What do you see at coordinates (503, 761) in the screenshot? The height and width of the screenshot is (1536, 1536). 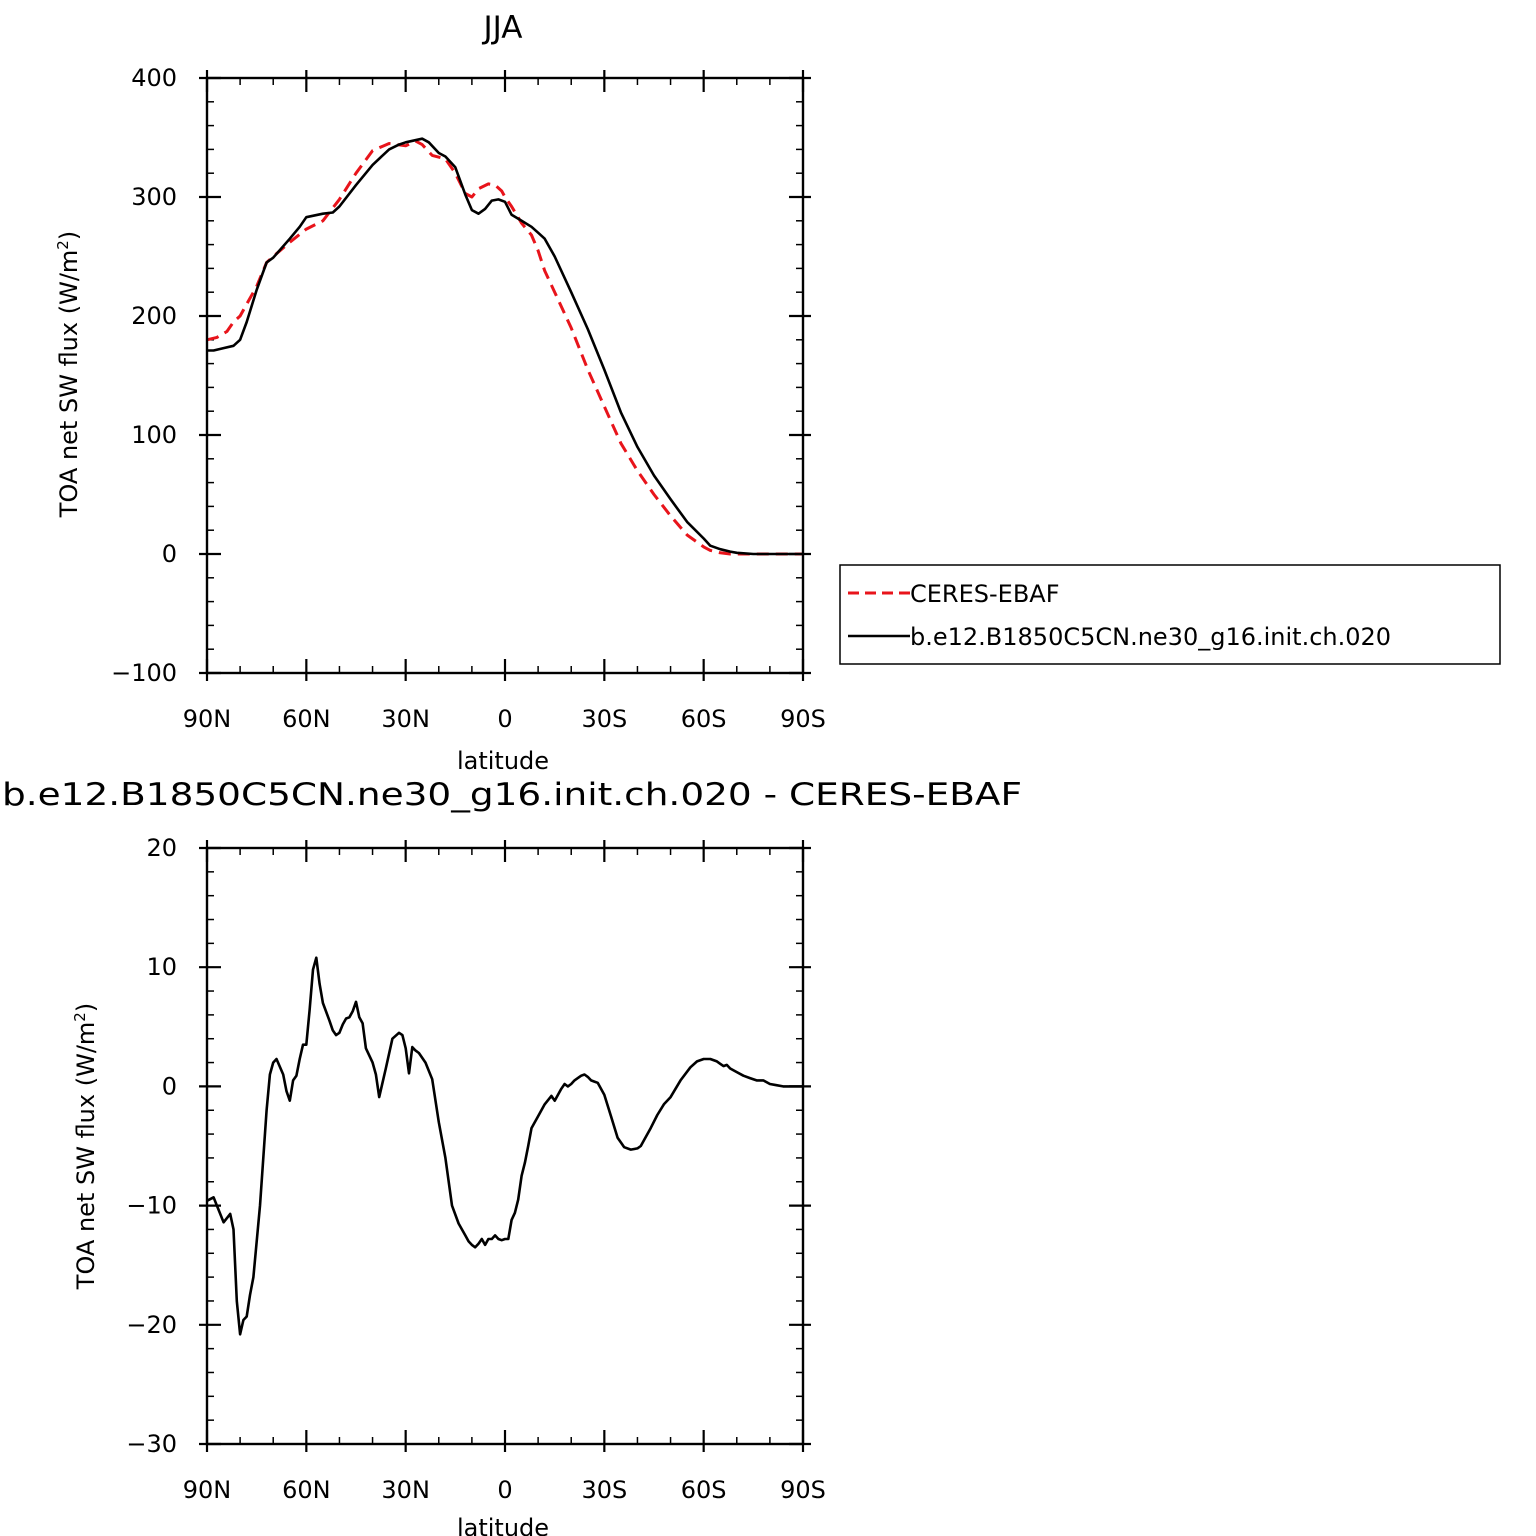 I see `top-x-axis-title: latitude` at bounding box center [503, 761].